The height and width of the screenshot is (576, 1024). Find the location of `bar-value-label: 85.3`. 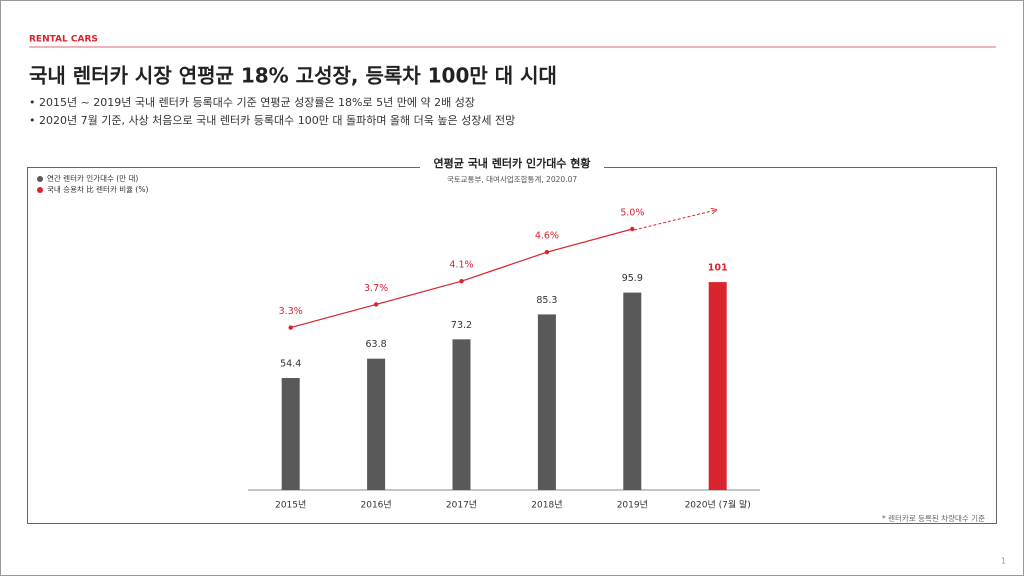

bar-value-label: 85.3 is located at coordinates (546, 300).